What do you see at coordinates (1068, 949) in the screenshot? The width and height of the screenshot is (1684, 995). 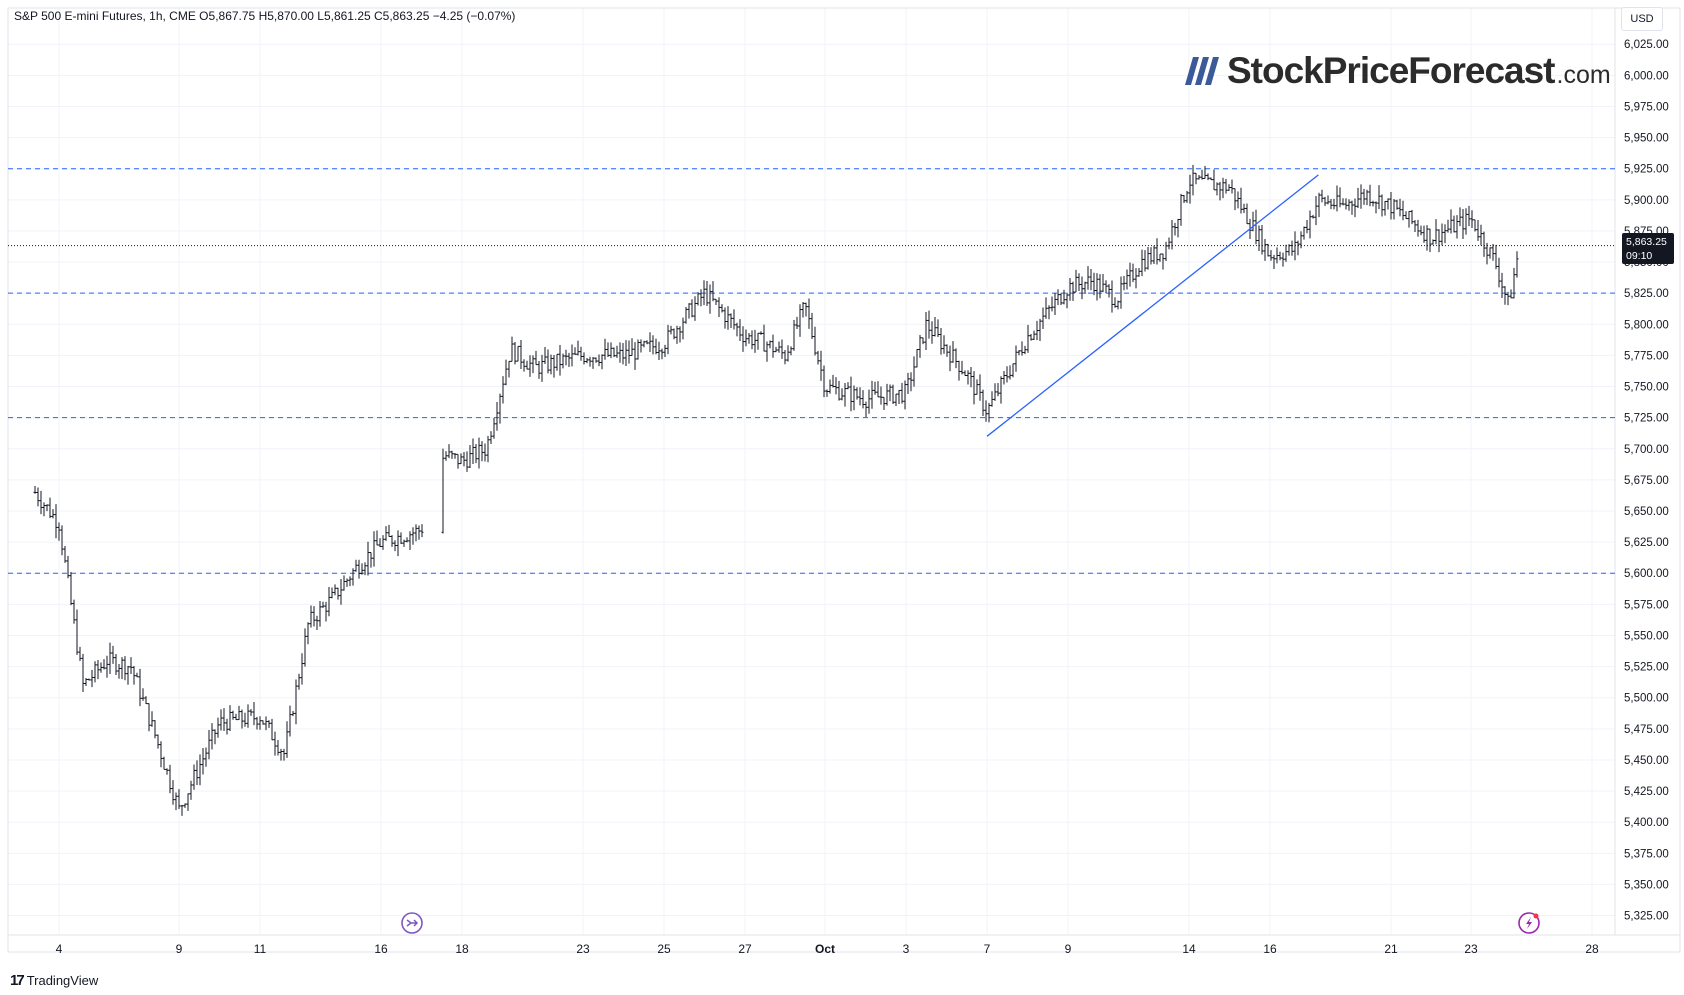 I see `x-tick-label: 9` at bounding box center [1068, 949].